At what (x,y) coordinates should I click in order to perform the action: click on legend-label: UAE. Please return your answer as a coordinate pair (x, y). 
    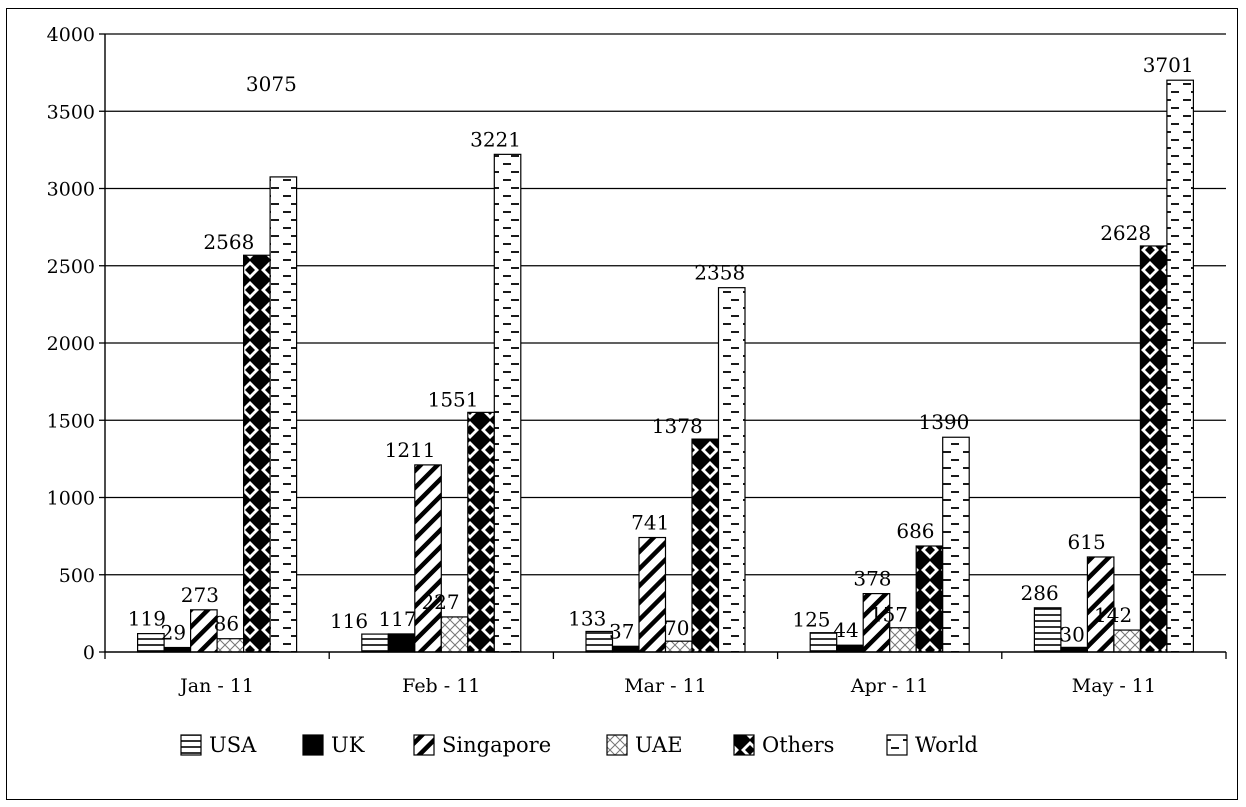
    Looking at the image, I should click on (659, 745).